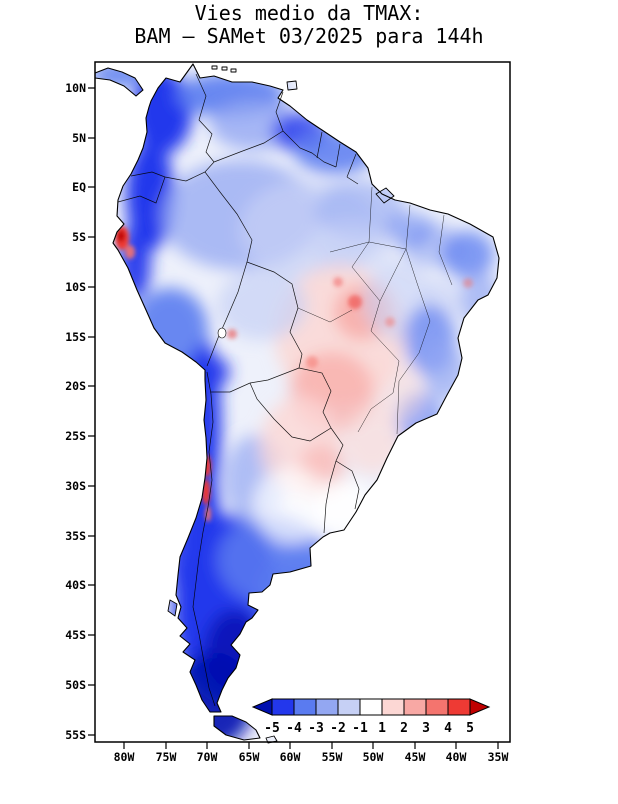 This screenshot has height=804, width=618. What do you see at coordinates (498, 757) in the screenshot?
I see `lon-tick-label: 35W` at bounding box center [498, 757].